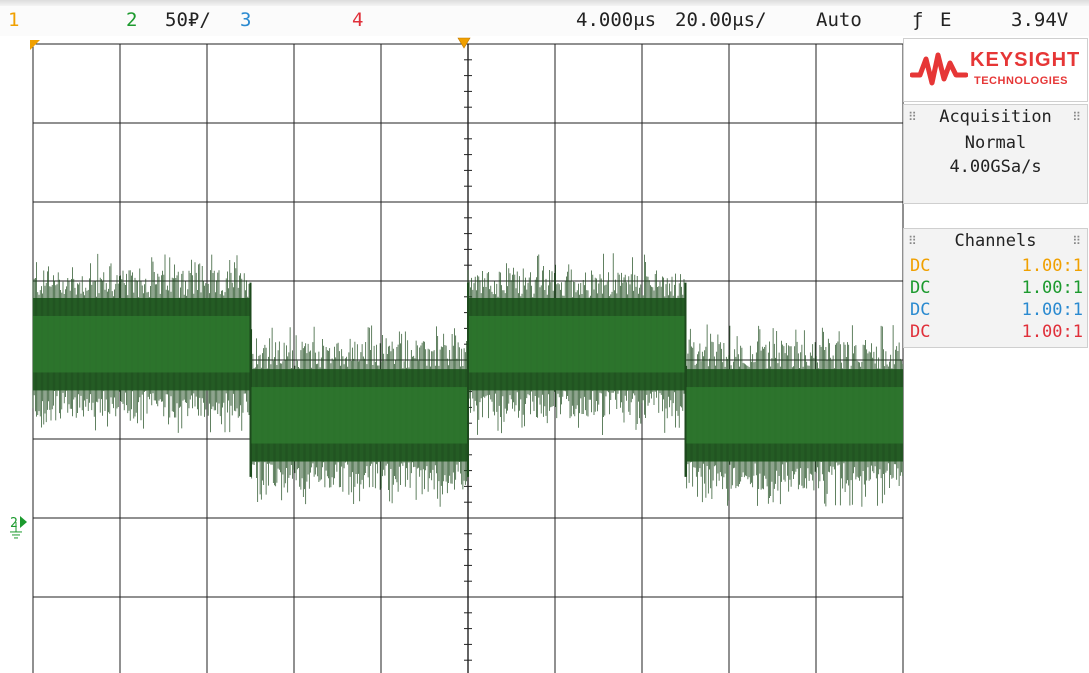 This screenshot has width=1089, height=673. Describe the element at coordinates (918, 20) in the screenshot. I see `trigger-edge-icon: ƒ` at that location.